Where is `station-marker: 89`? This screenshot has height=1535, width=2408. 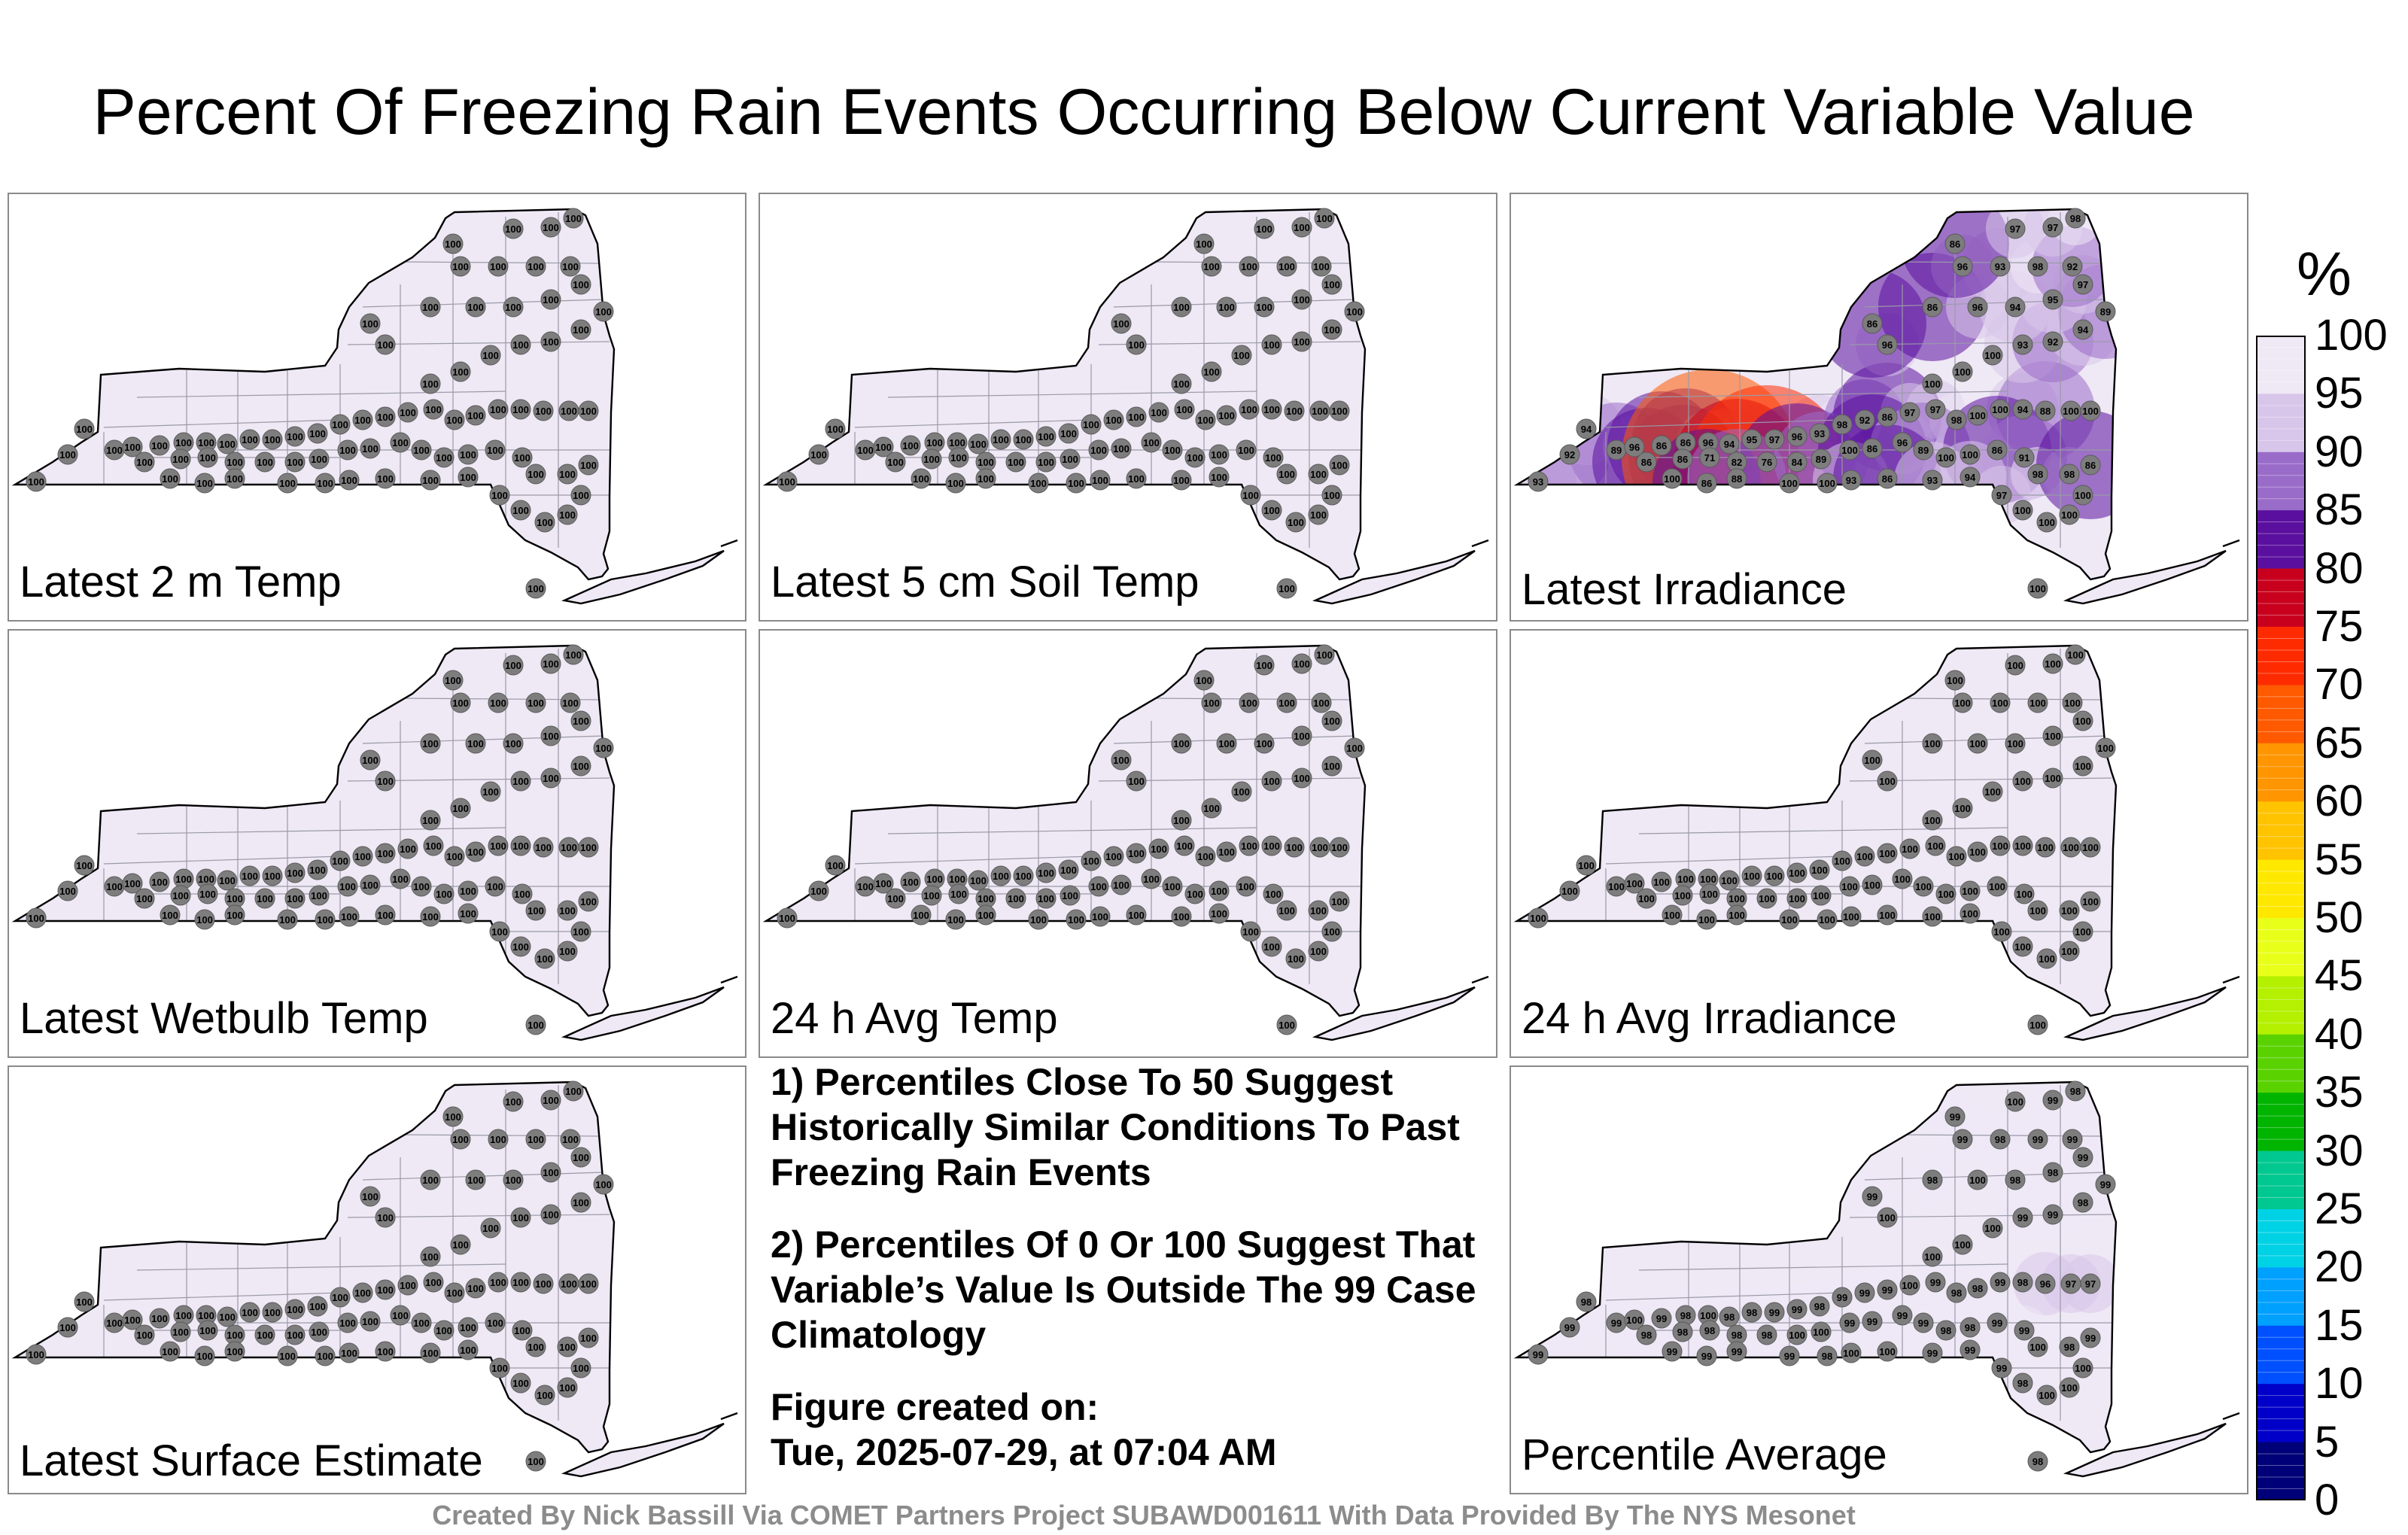
station-marker: 89 is located at coordinates (1923, 449).